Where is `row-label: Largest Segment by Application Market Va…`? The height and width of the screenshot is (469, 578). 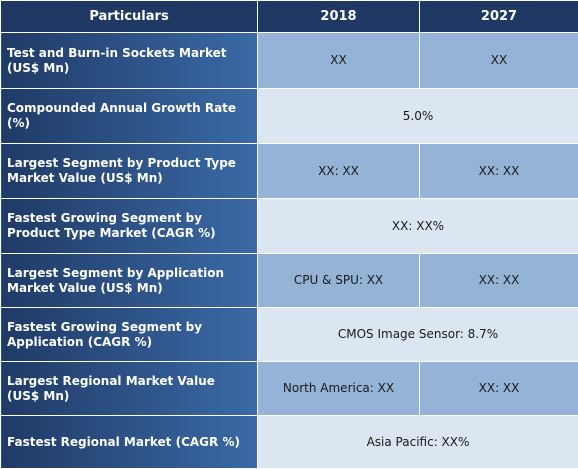
row-label: Largest Segment by Application Market Va… is located at coordinates (129, 281).